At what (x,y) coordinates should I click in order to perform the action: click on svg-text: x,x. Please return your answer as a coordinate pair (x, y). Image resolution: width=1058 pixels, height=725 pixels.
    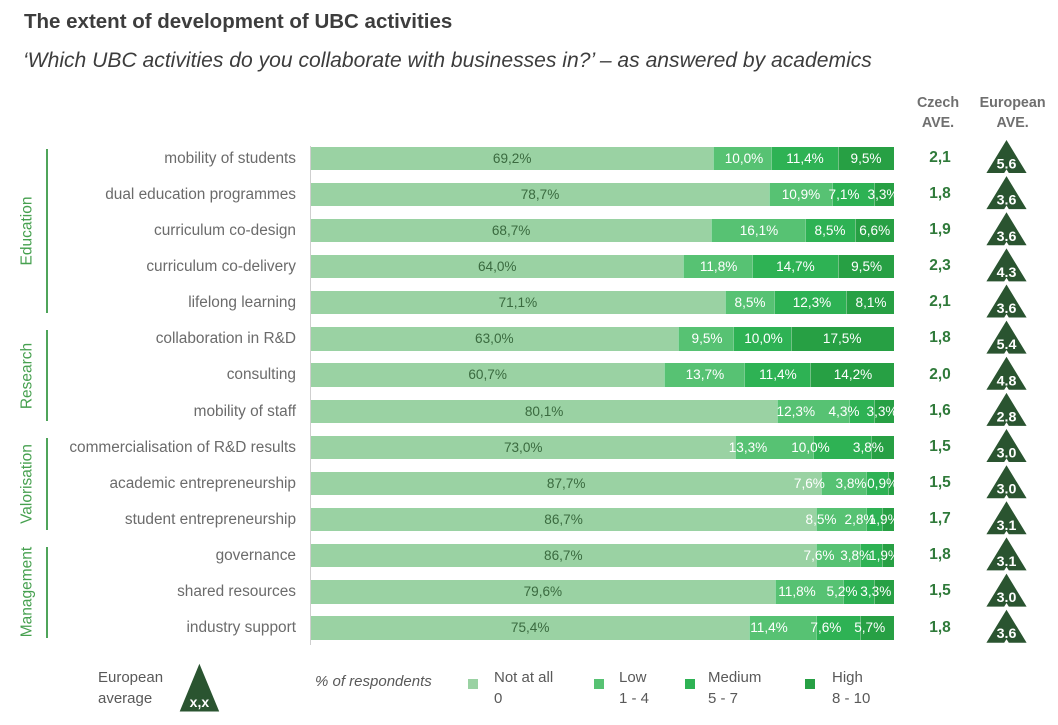
    Looking at the image, I should click on (200, 702).